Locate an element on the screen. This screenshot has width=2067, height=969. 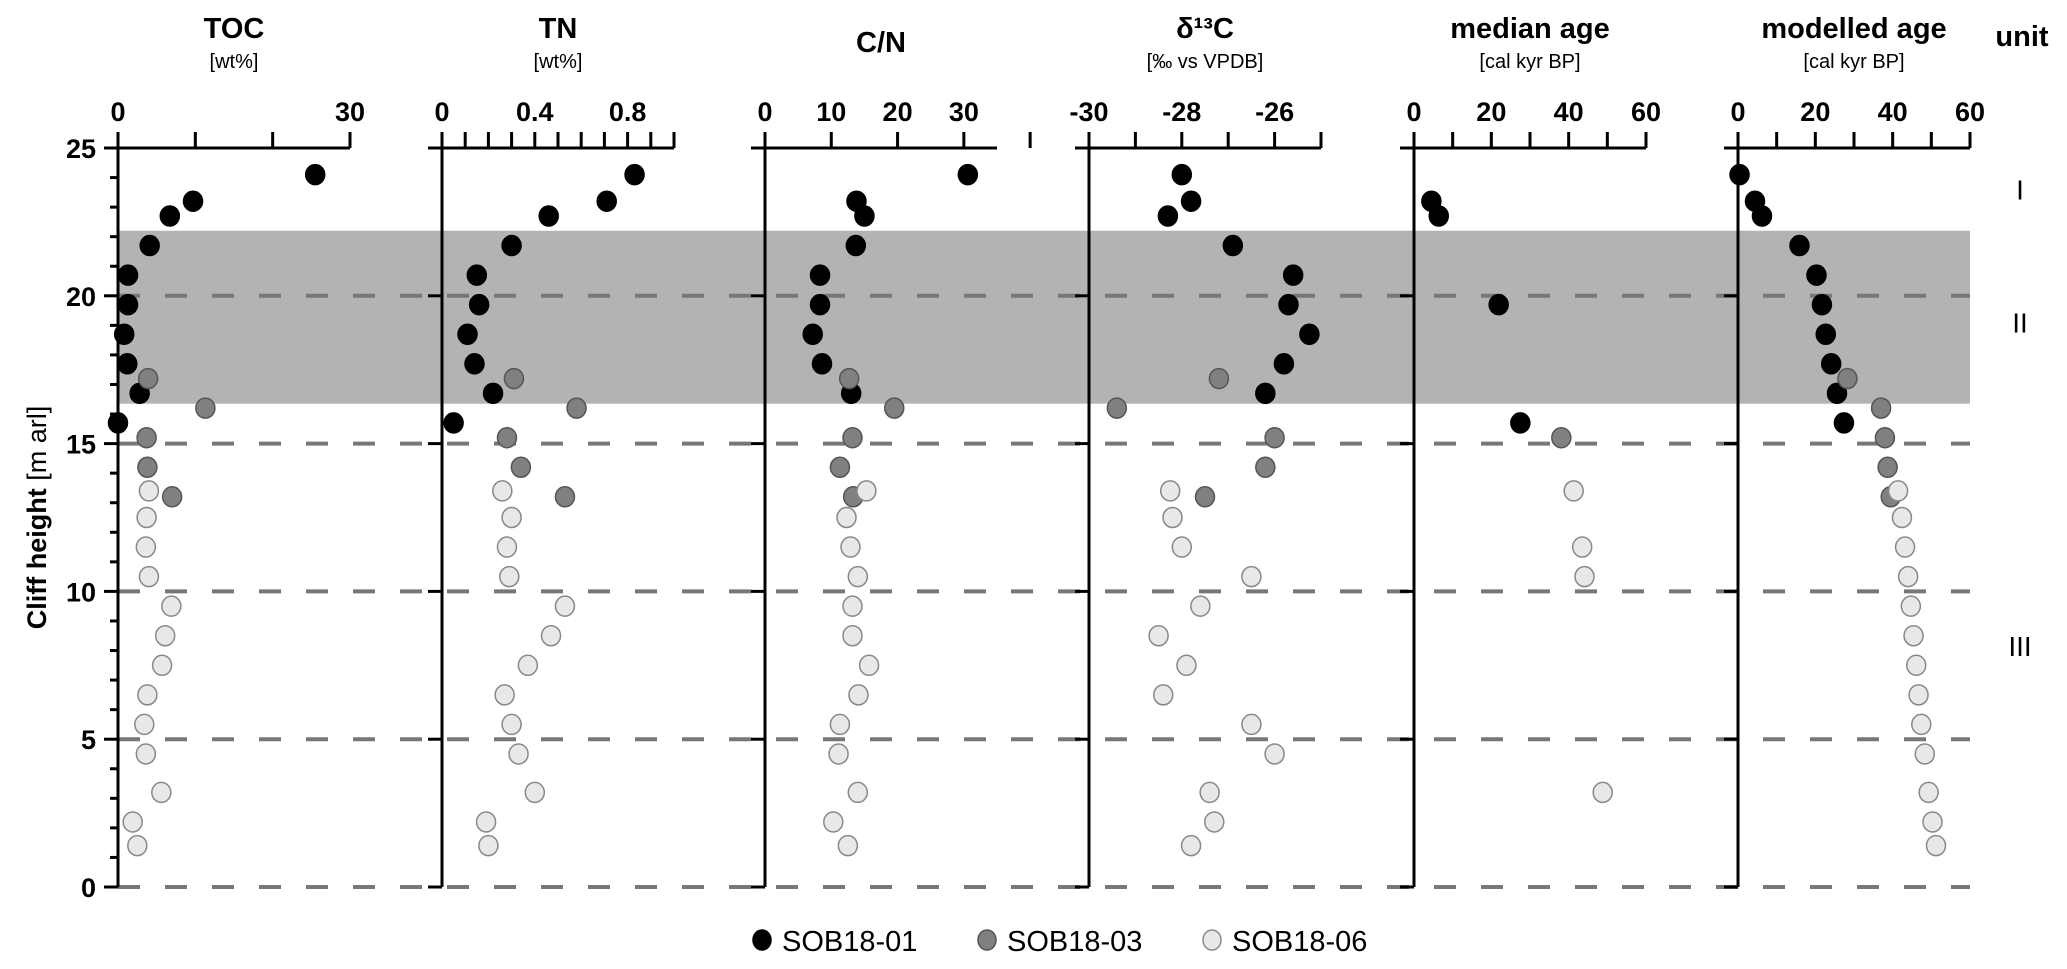
y-axis-title: Cliff height [m arl] is located at coordinates (37, 518).